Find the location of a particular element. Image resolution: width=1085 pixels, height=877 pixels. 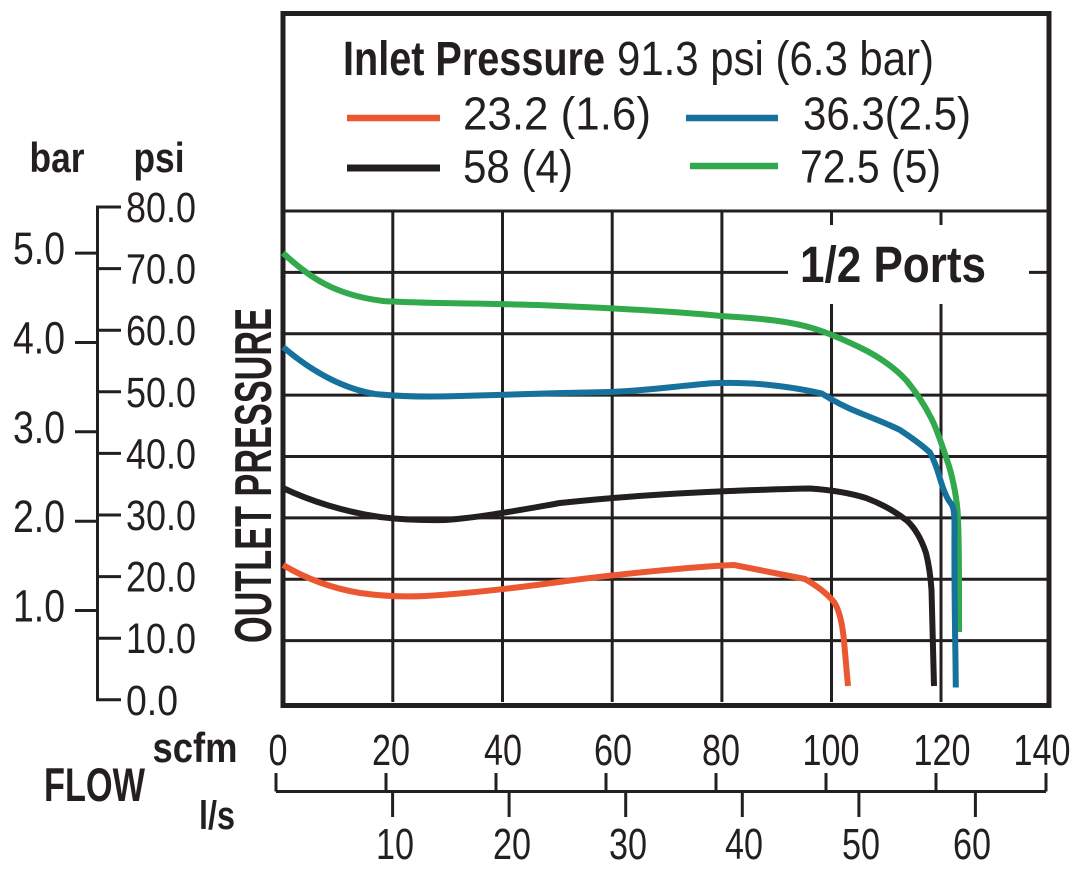

svg-text: Inlet Pressure is located at coordinates (474, 59).